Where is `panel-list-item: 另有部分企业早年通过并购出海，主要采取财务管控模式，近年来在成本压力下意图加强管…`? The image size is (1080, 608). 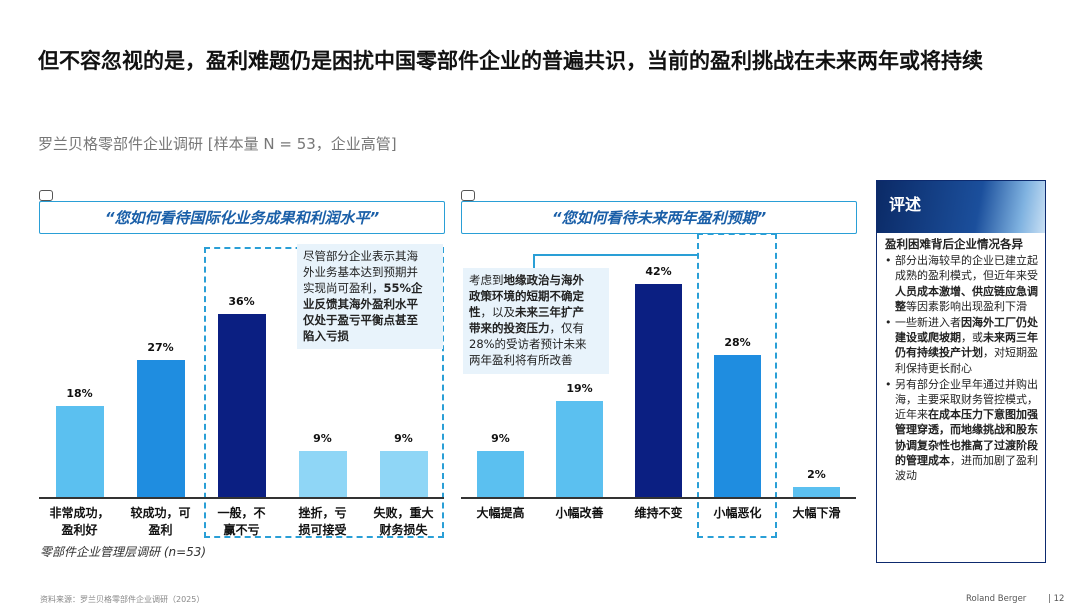
panel-list-item: 另有部分企业早年通过并购出海，主要采取财务管控模式，近年来在成本压力下意图加强管… is located at coordinates (964, 430).